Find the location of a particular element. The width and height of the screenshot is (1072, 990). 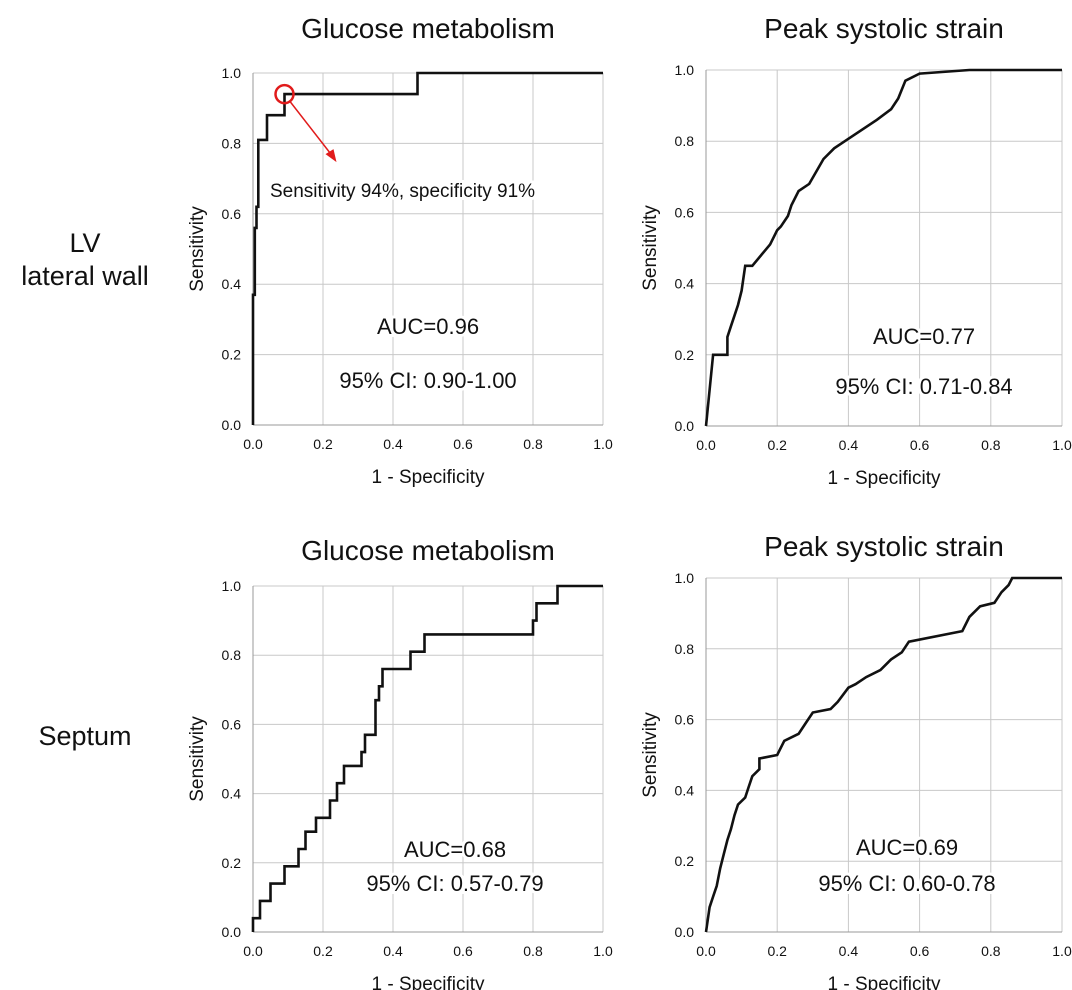

row-label-lv-line2: lateral wall is located at coordinates (85, 276).